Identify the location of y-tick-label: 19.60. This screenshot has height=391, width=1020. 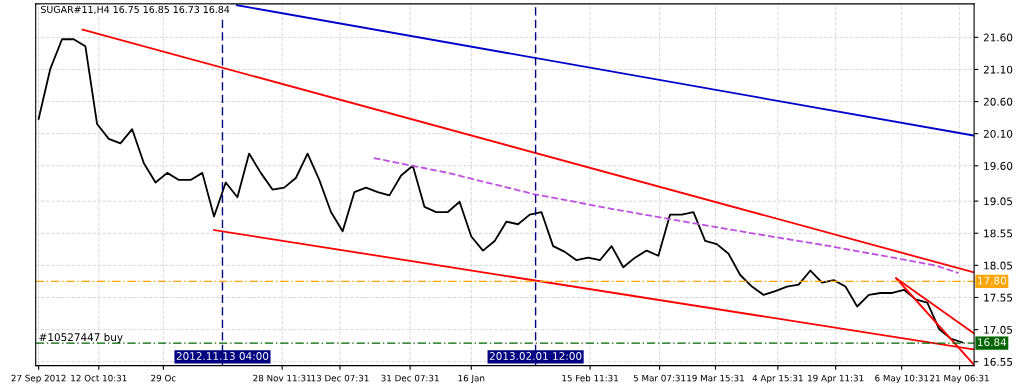
(998, 166).